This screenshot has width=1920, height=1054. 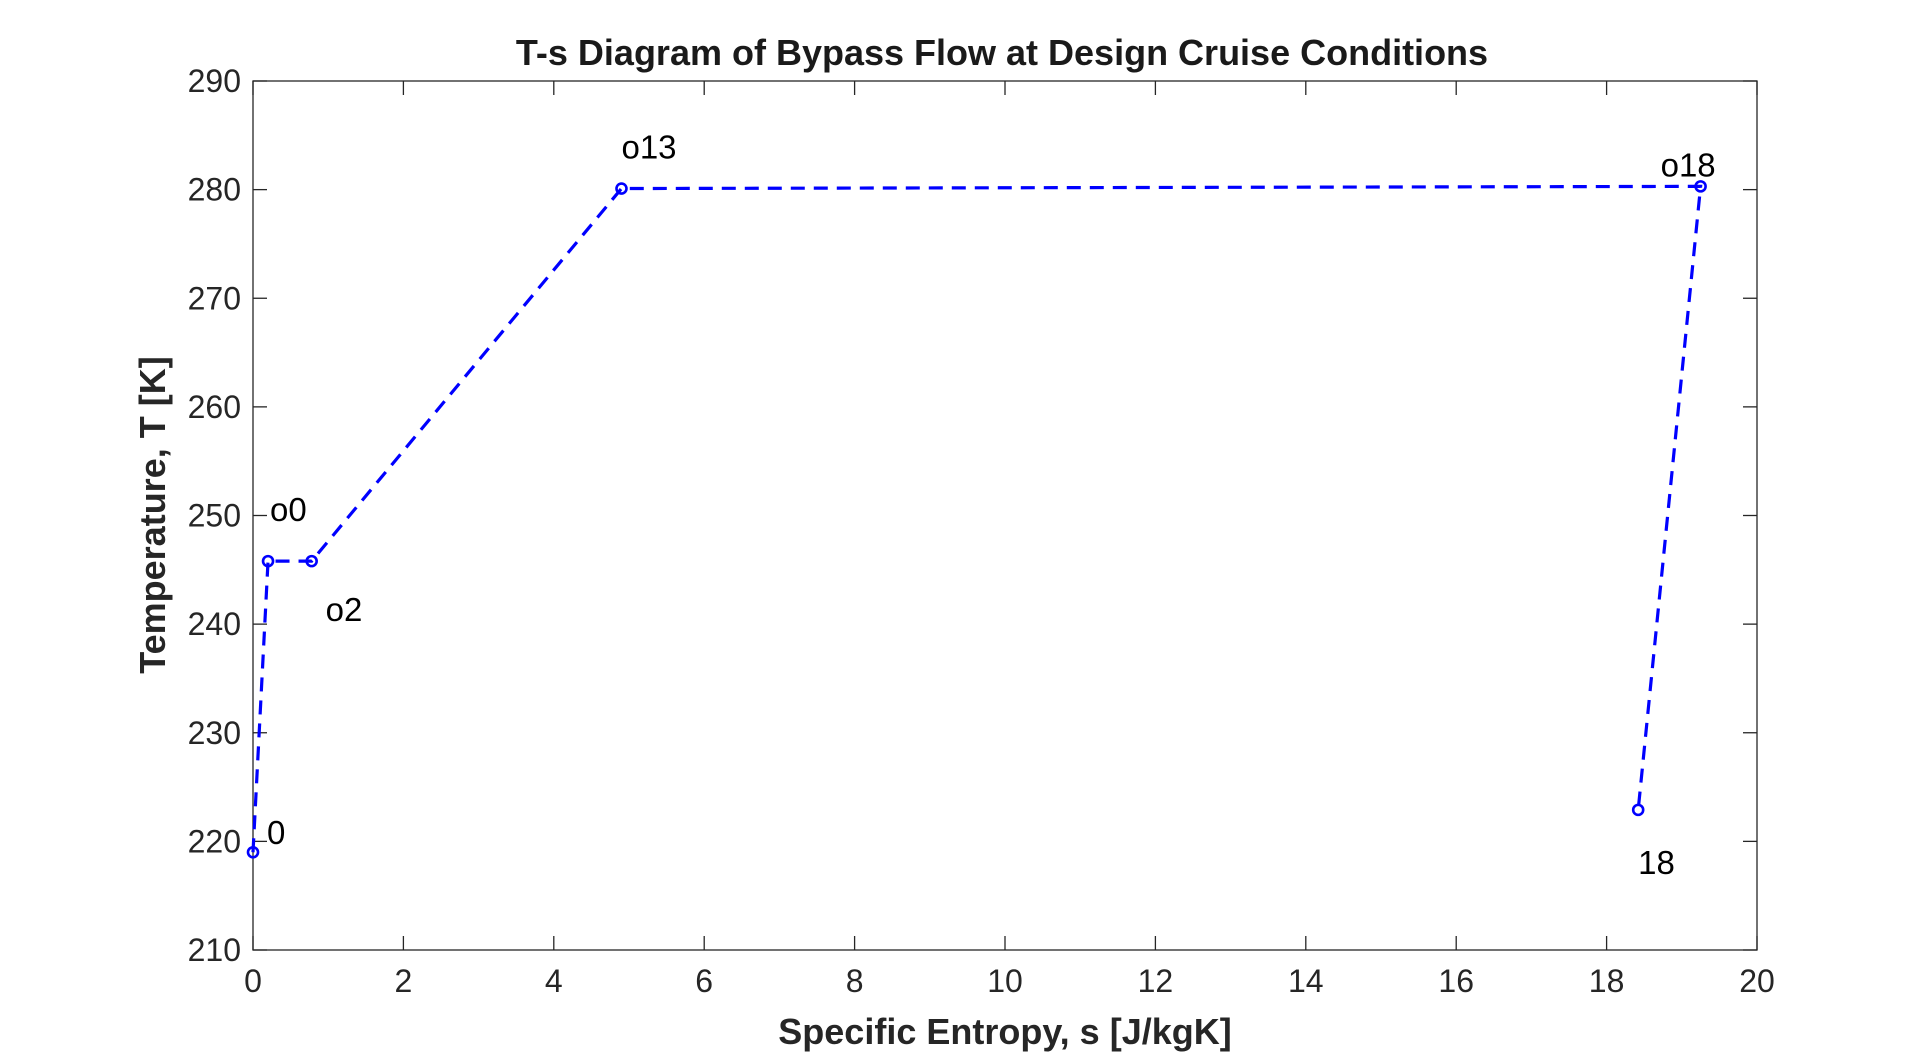 What do you see at coordinates (704, 981) in the screenshot?
I see `x-tick-label: 6` at bounding box center [704, 981].